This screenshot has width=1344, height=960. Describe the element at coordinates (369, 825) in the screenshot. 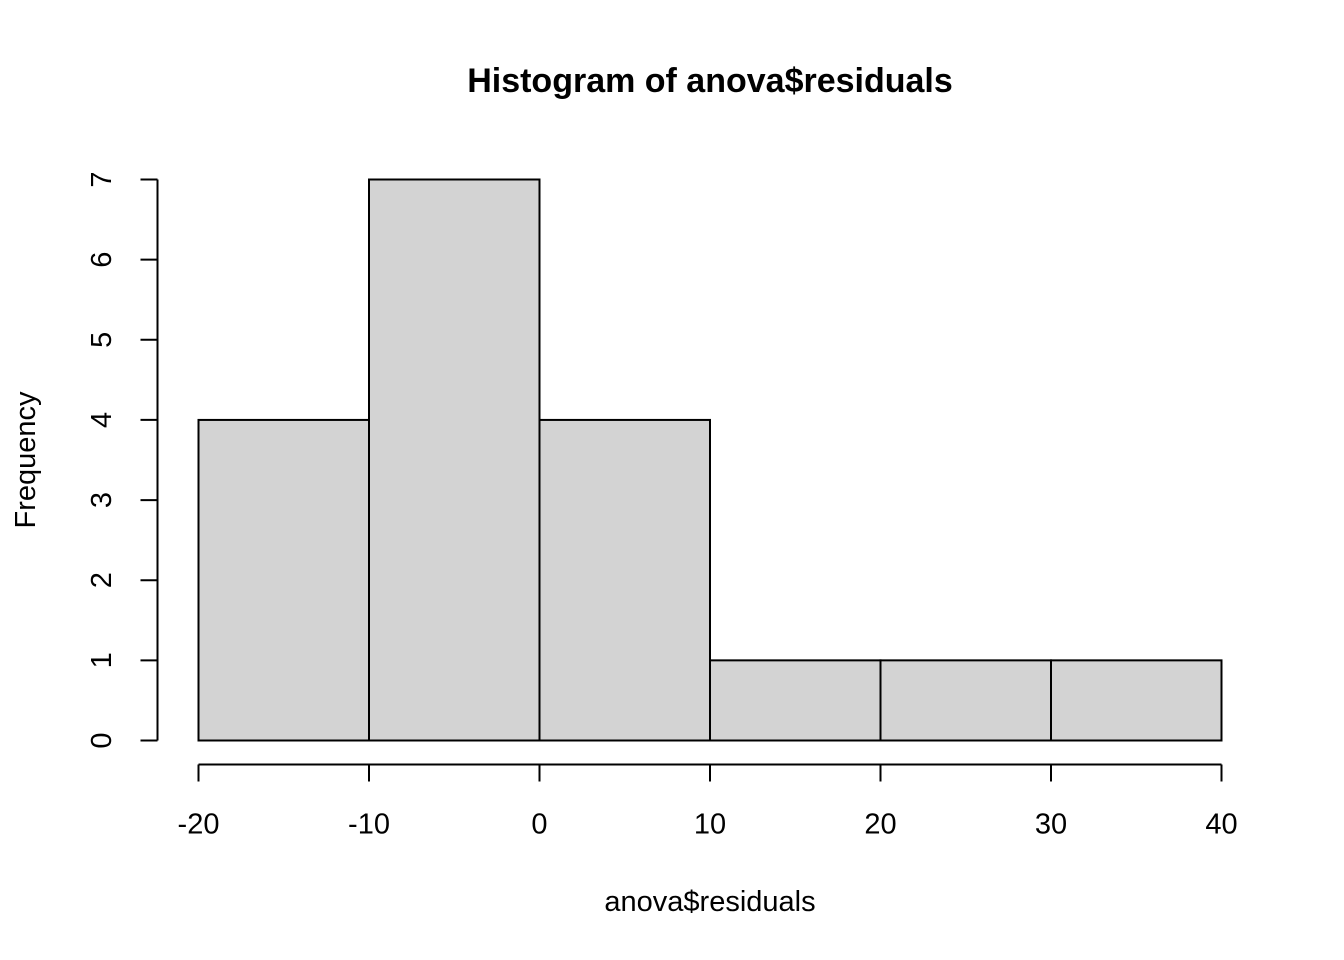

I see `x-tick-label: -10` at that location.